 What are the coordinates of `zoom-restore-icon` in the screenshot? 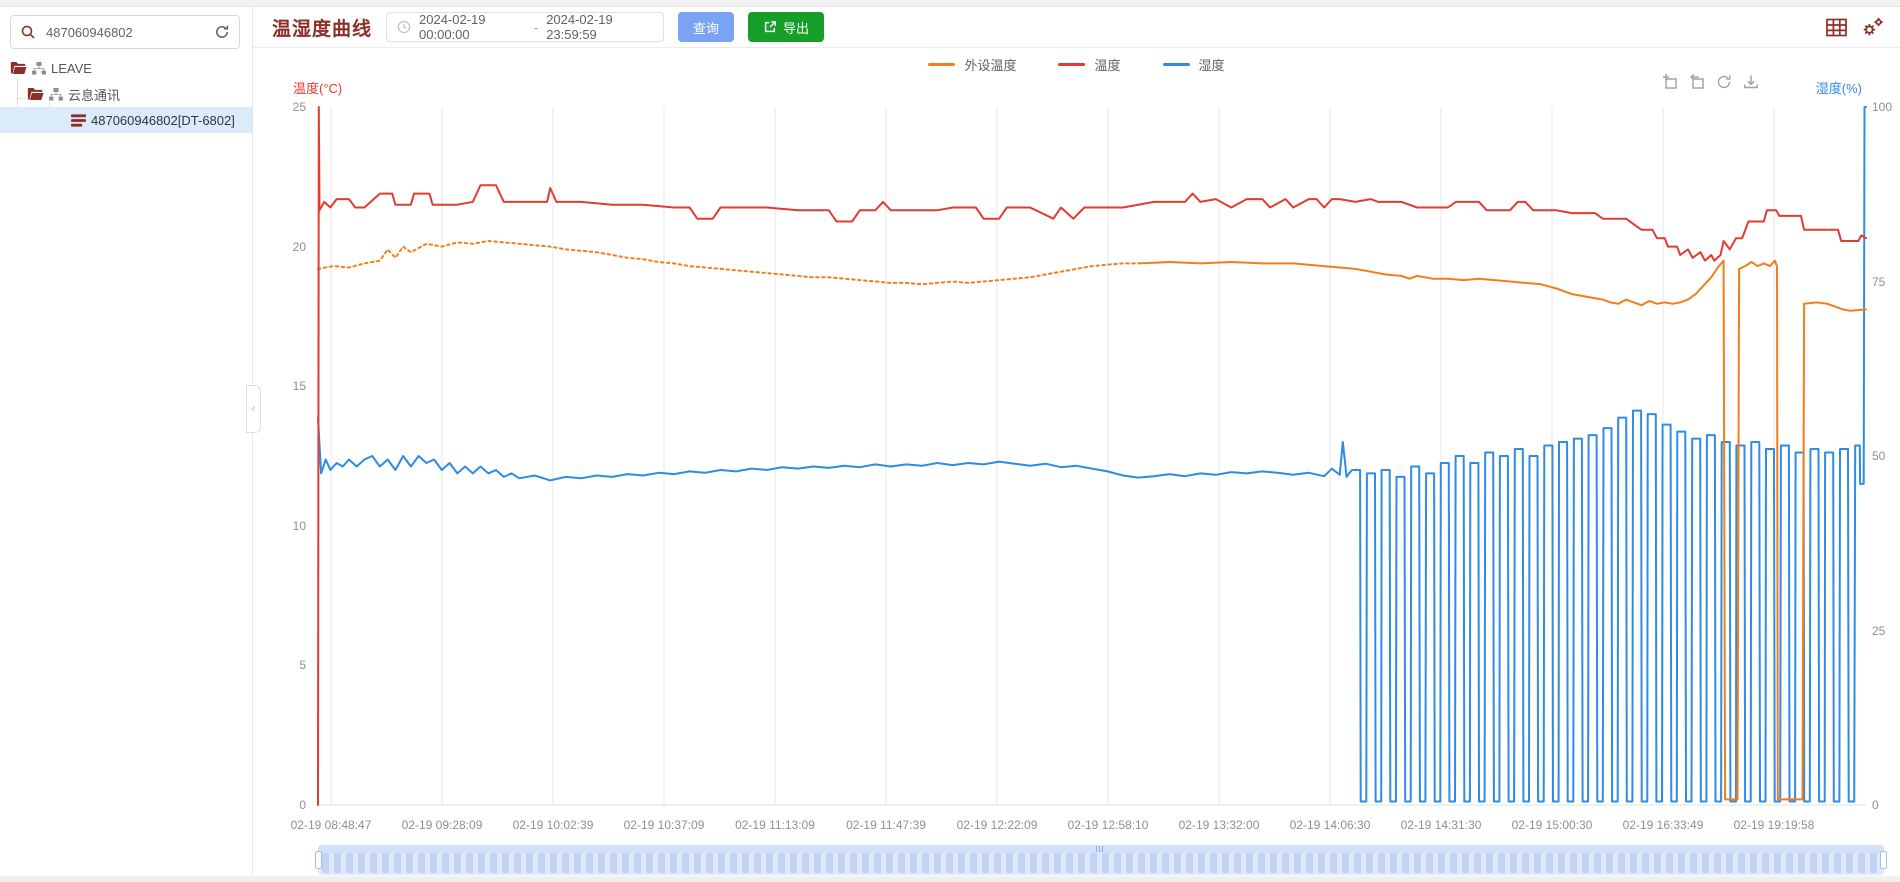 It's located at (1697, 82).